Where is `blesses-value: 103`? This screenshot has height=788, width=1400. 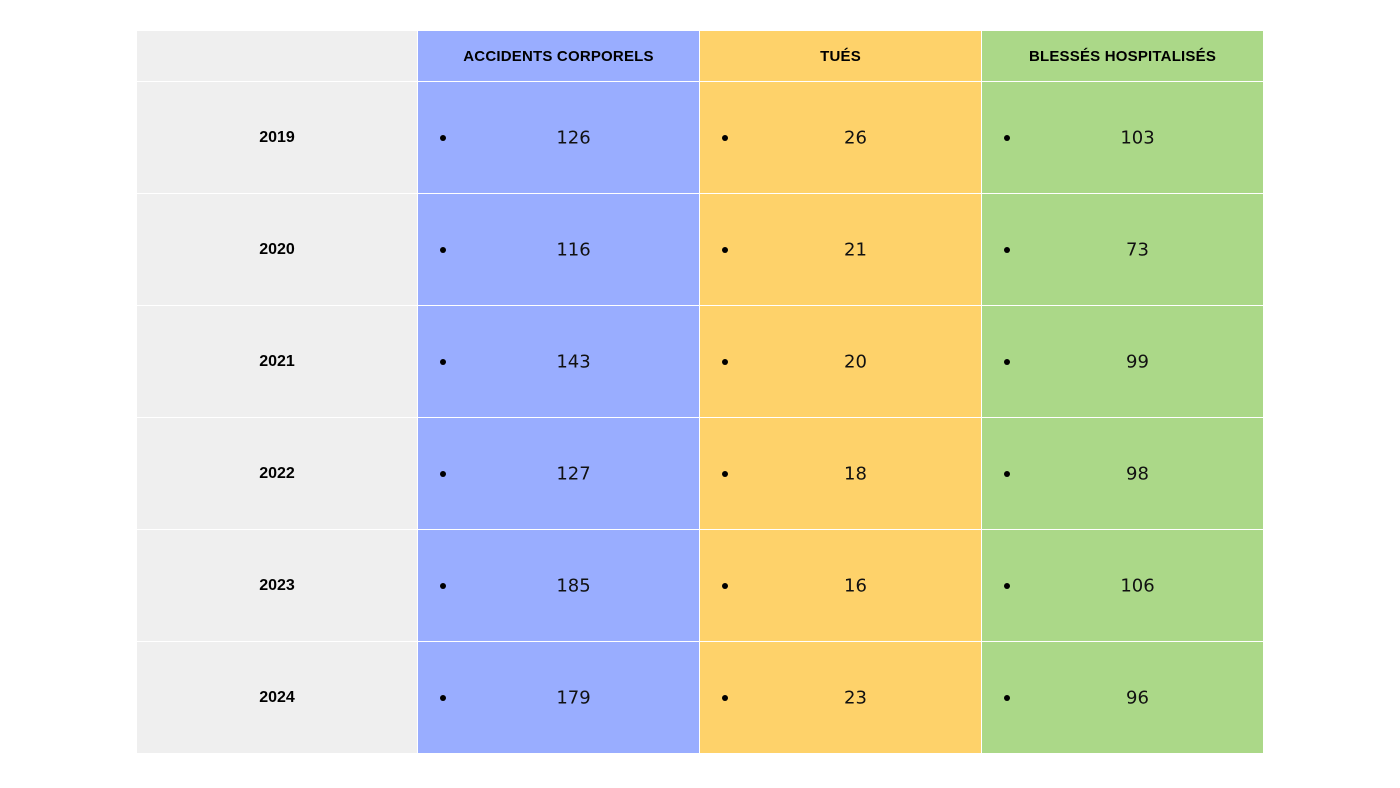 blesses-value: 103 is located at coordinates (1137, 137).